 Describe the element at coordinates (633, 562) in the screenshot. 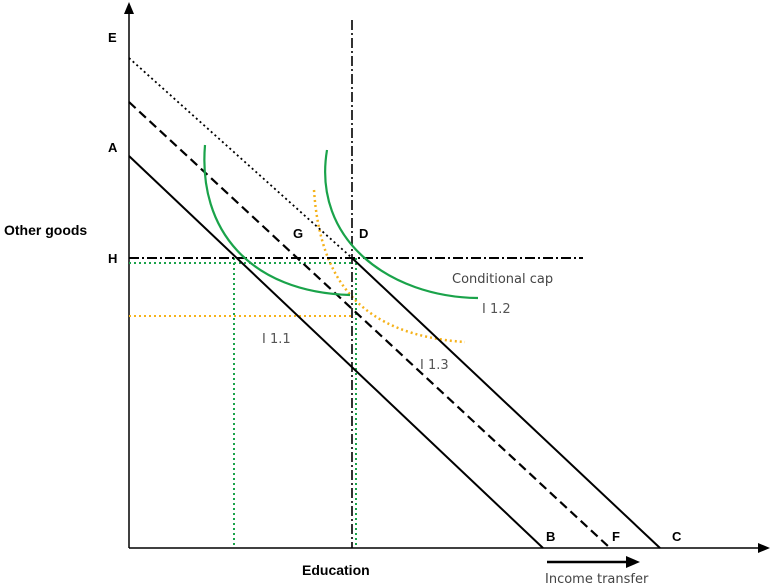

I see `income-transfer-arrowhead` at that location.